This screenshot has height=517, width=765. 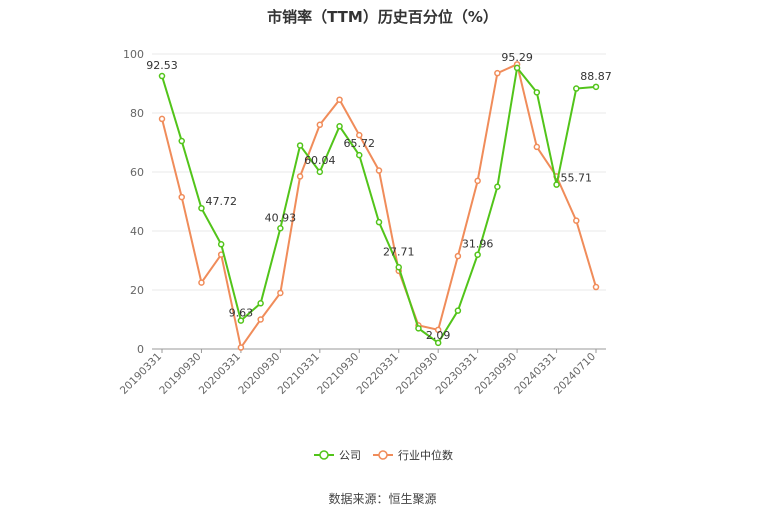 What do you see at coordinates (320, 160) in the screenshot?
I see `data-label: 60.04` at bounding box center [320, 160].